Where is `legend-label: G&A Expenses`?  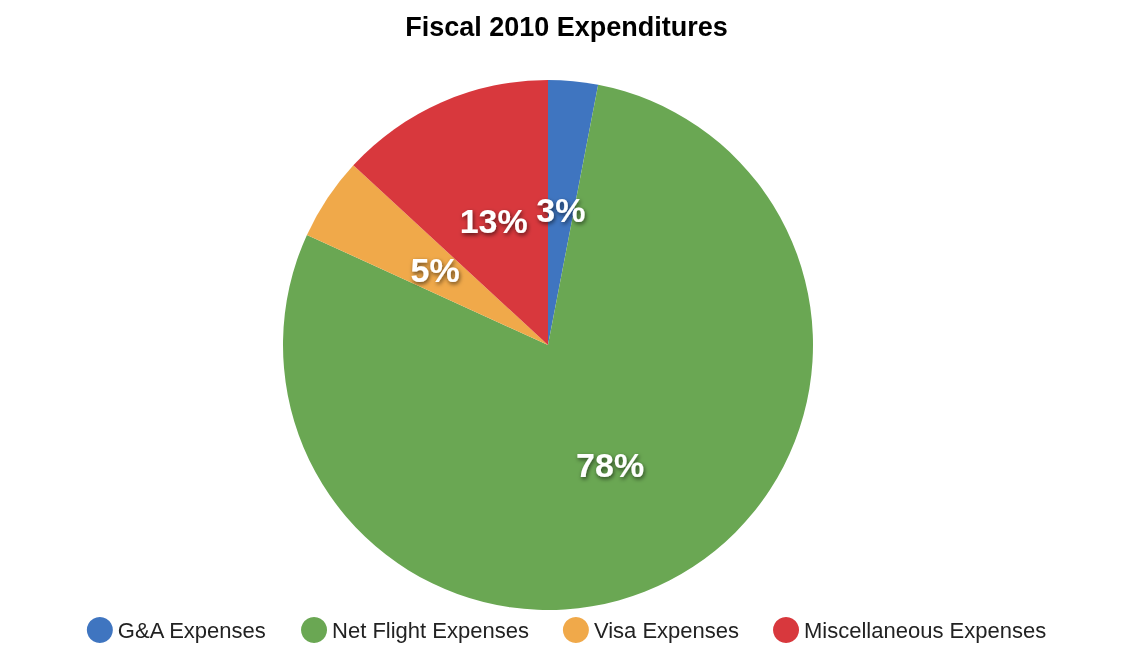 legend-label: G&A Expenses is located at coordinates (191, 630).